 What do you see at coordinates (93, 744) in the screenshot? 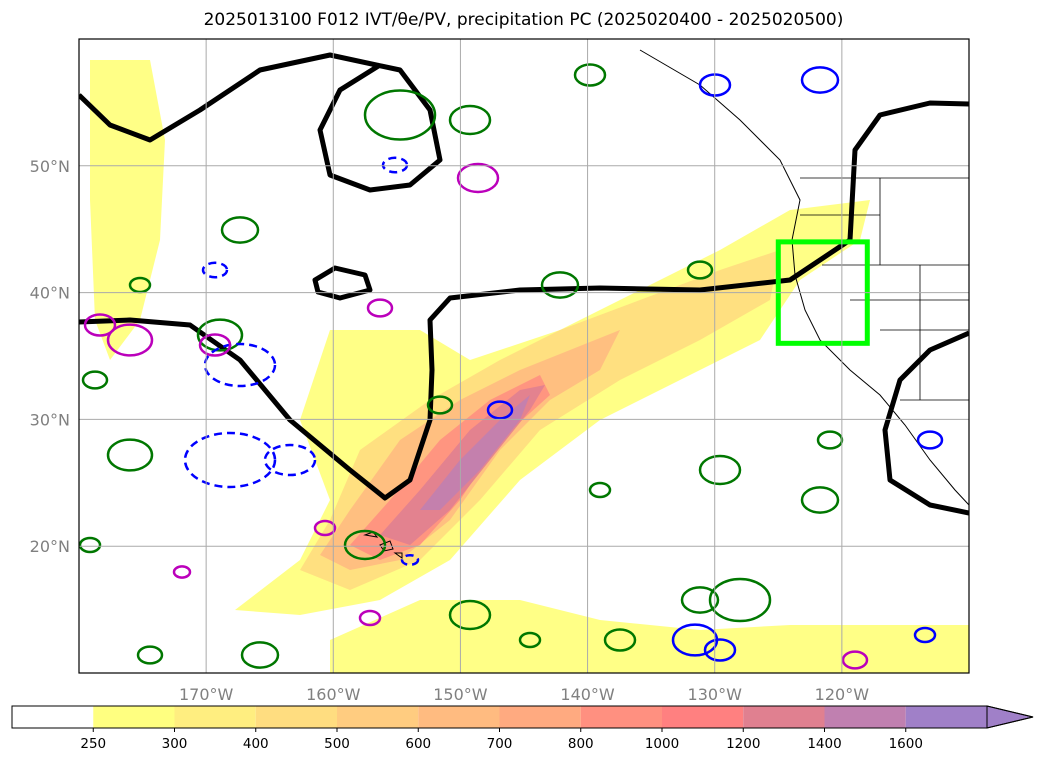
I see `colorbar-tick-label: 250` at bounding box center [93, 744].